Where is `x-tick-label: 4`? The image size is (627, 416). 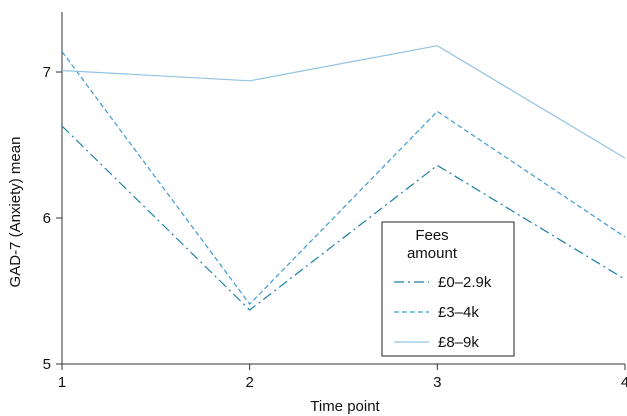
x-tick-label: 4 is located at coordinates (624, 382).